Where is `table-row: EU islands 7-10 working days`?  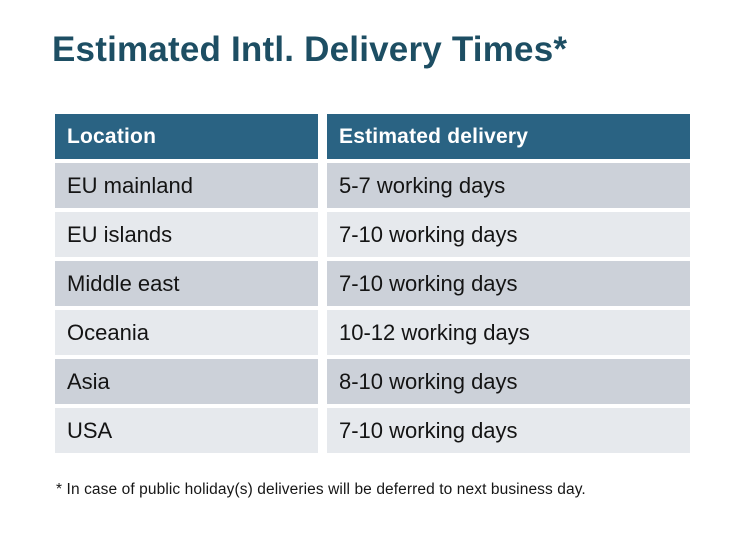
table-row: EU islands 7-10 working days is located at coordinates (372, 234).